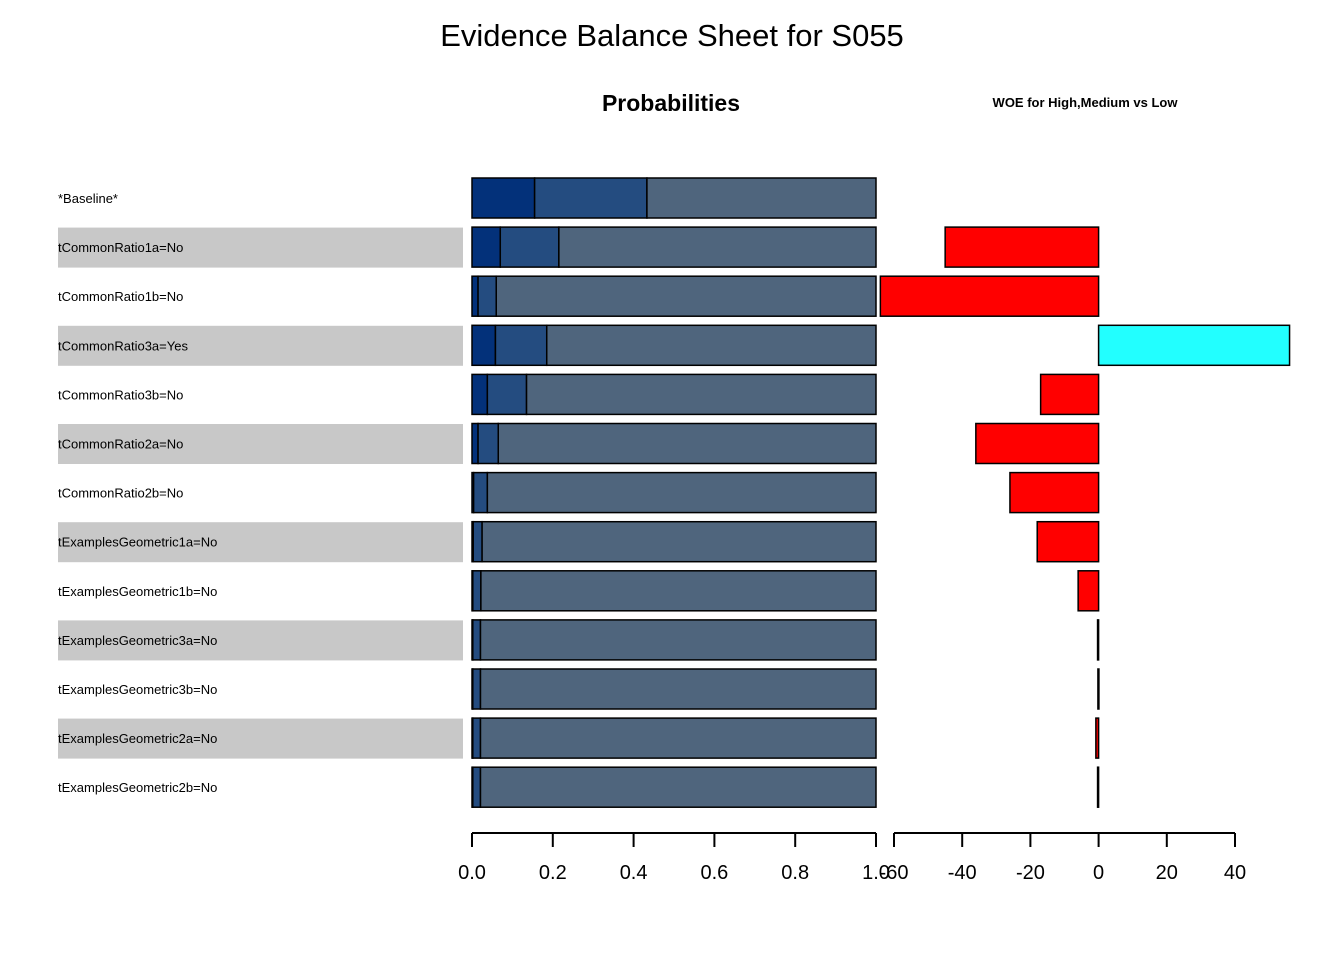 The image size is (1344, 960). What do you see at coordinates (1098, 873) in the screenshot?
I see `woe-tick-label: 0` at bounding box center [1098, 873].